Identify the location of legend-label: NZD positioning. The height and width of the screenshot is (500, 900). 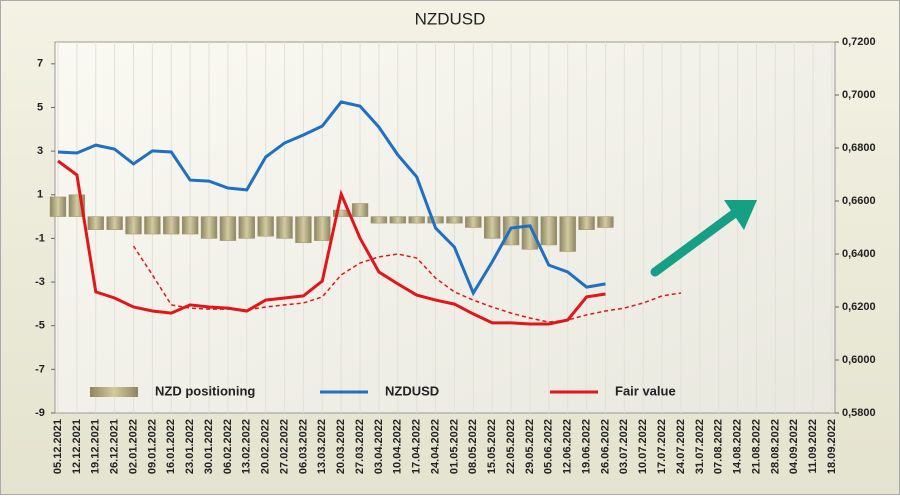
(205, 390).